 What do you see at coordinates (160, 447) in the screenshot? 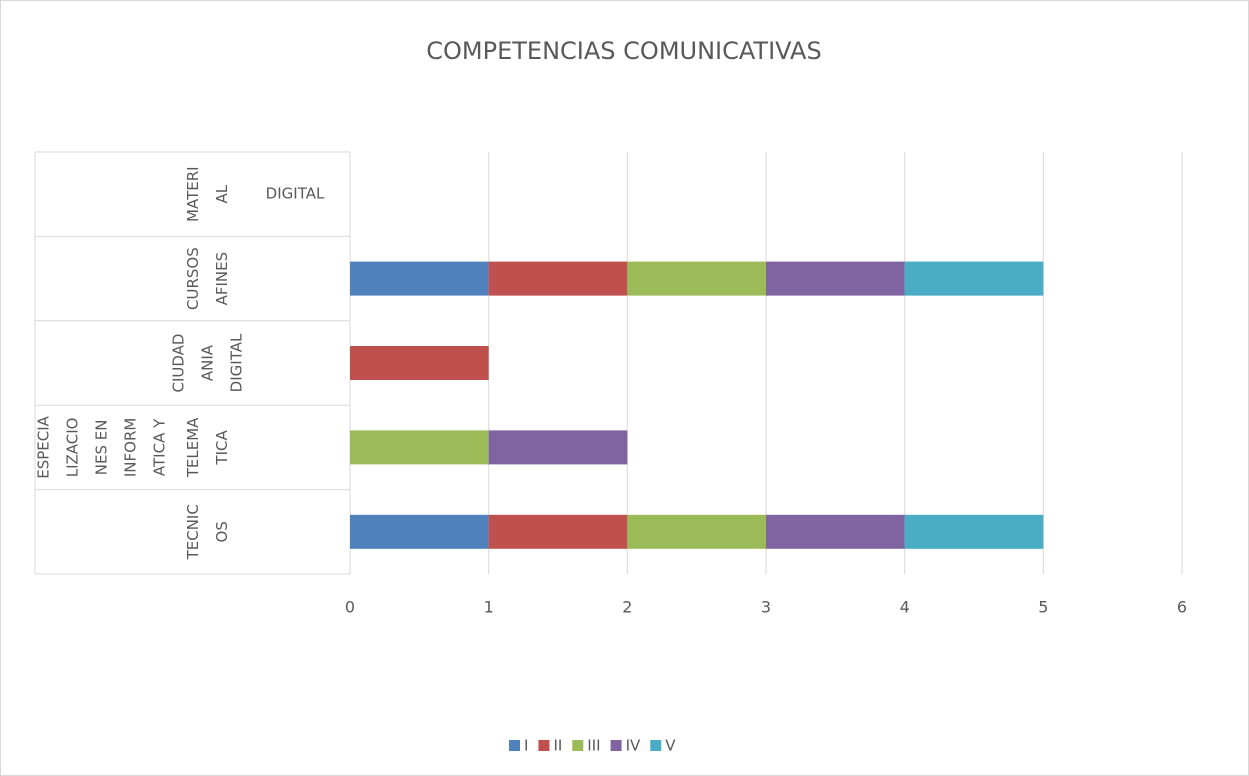
I see `group-label: ATICA Y` at bounding box center [160, 447].